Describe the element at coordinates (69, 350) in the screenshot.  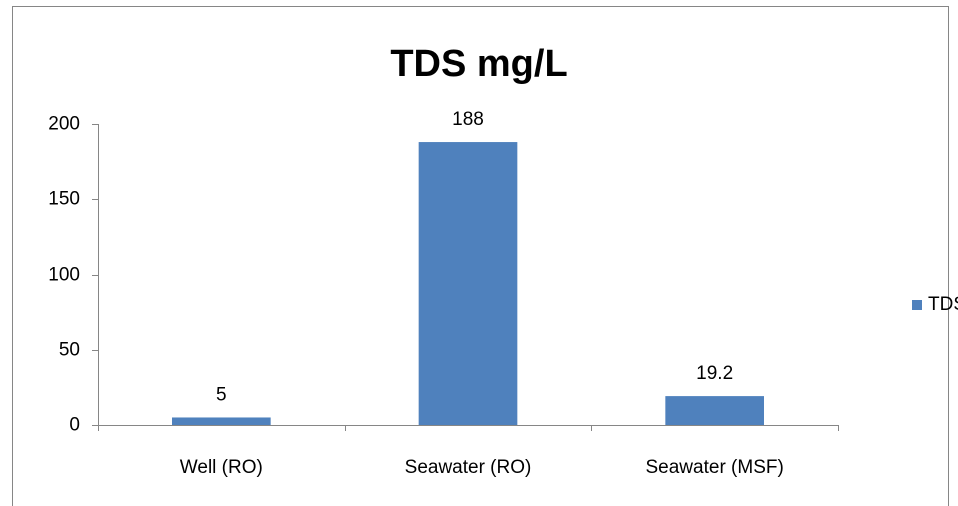
I see `y-tick-label: 50` at that location.